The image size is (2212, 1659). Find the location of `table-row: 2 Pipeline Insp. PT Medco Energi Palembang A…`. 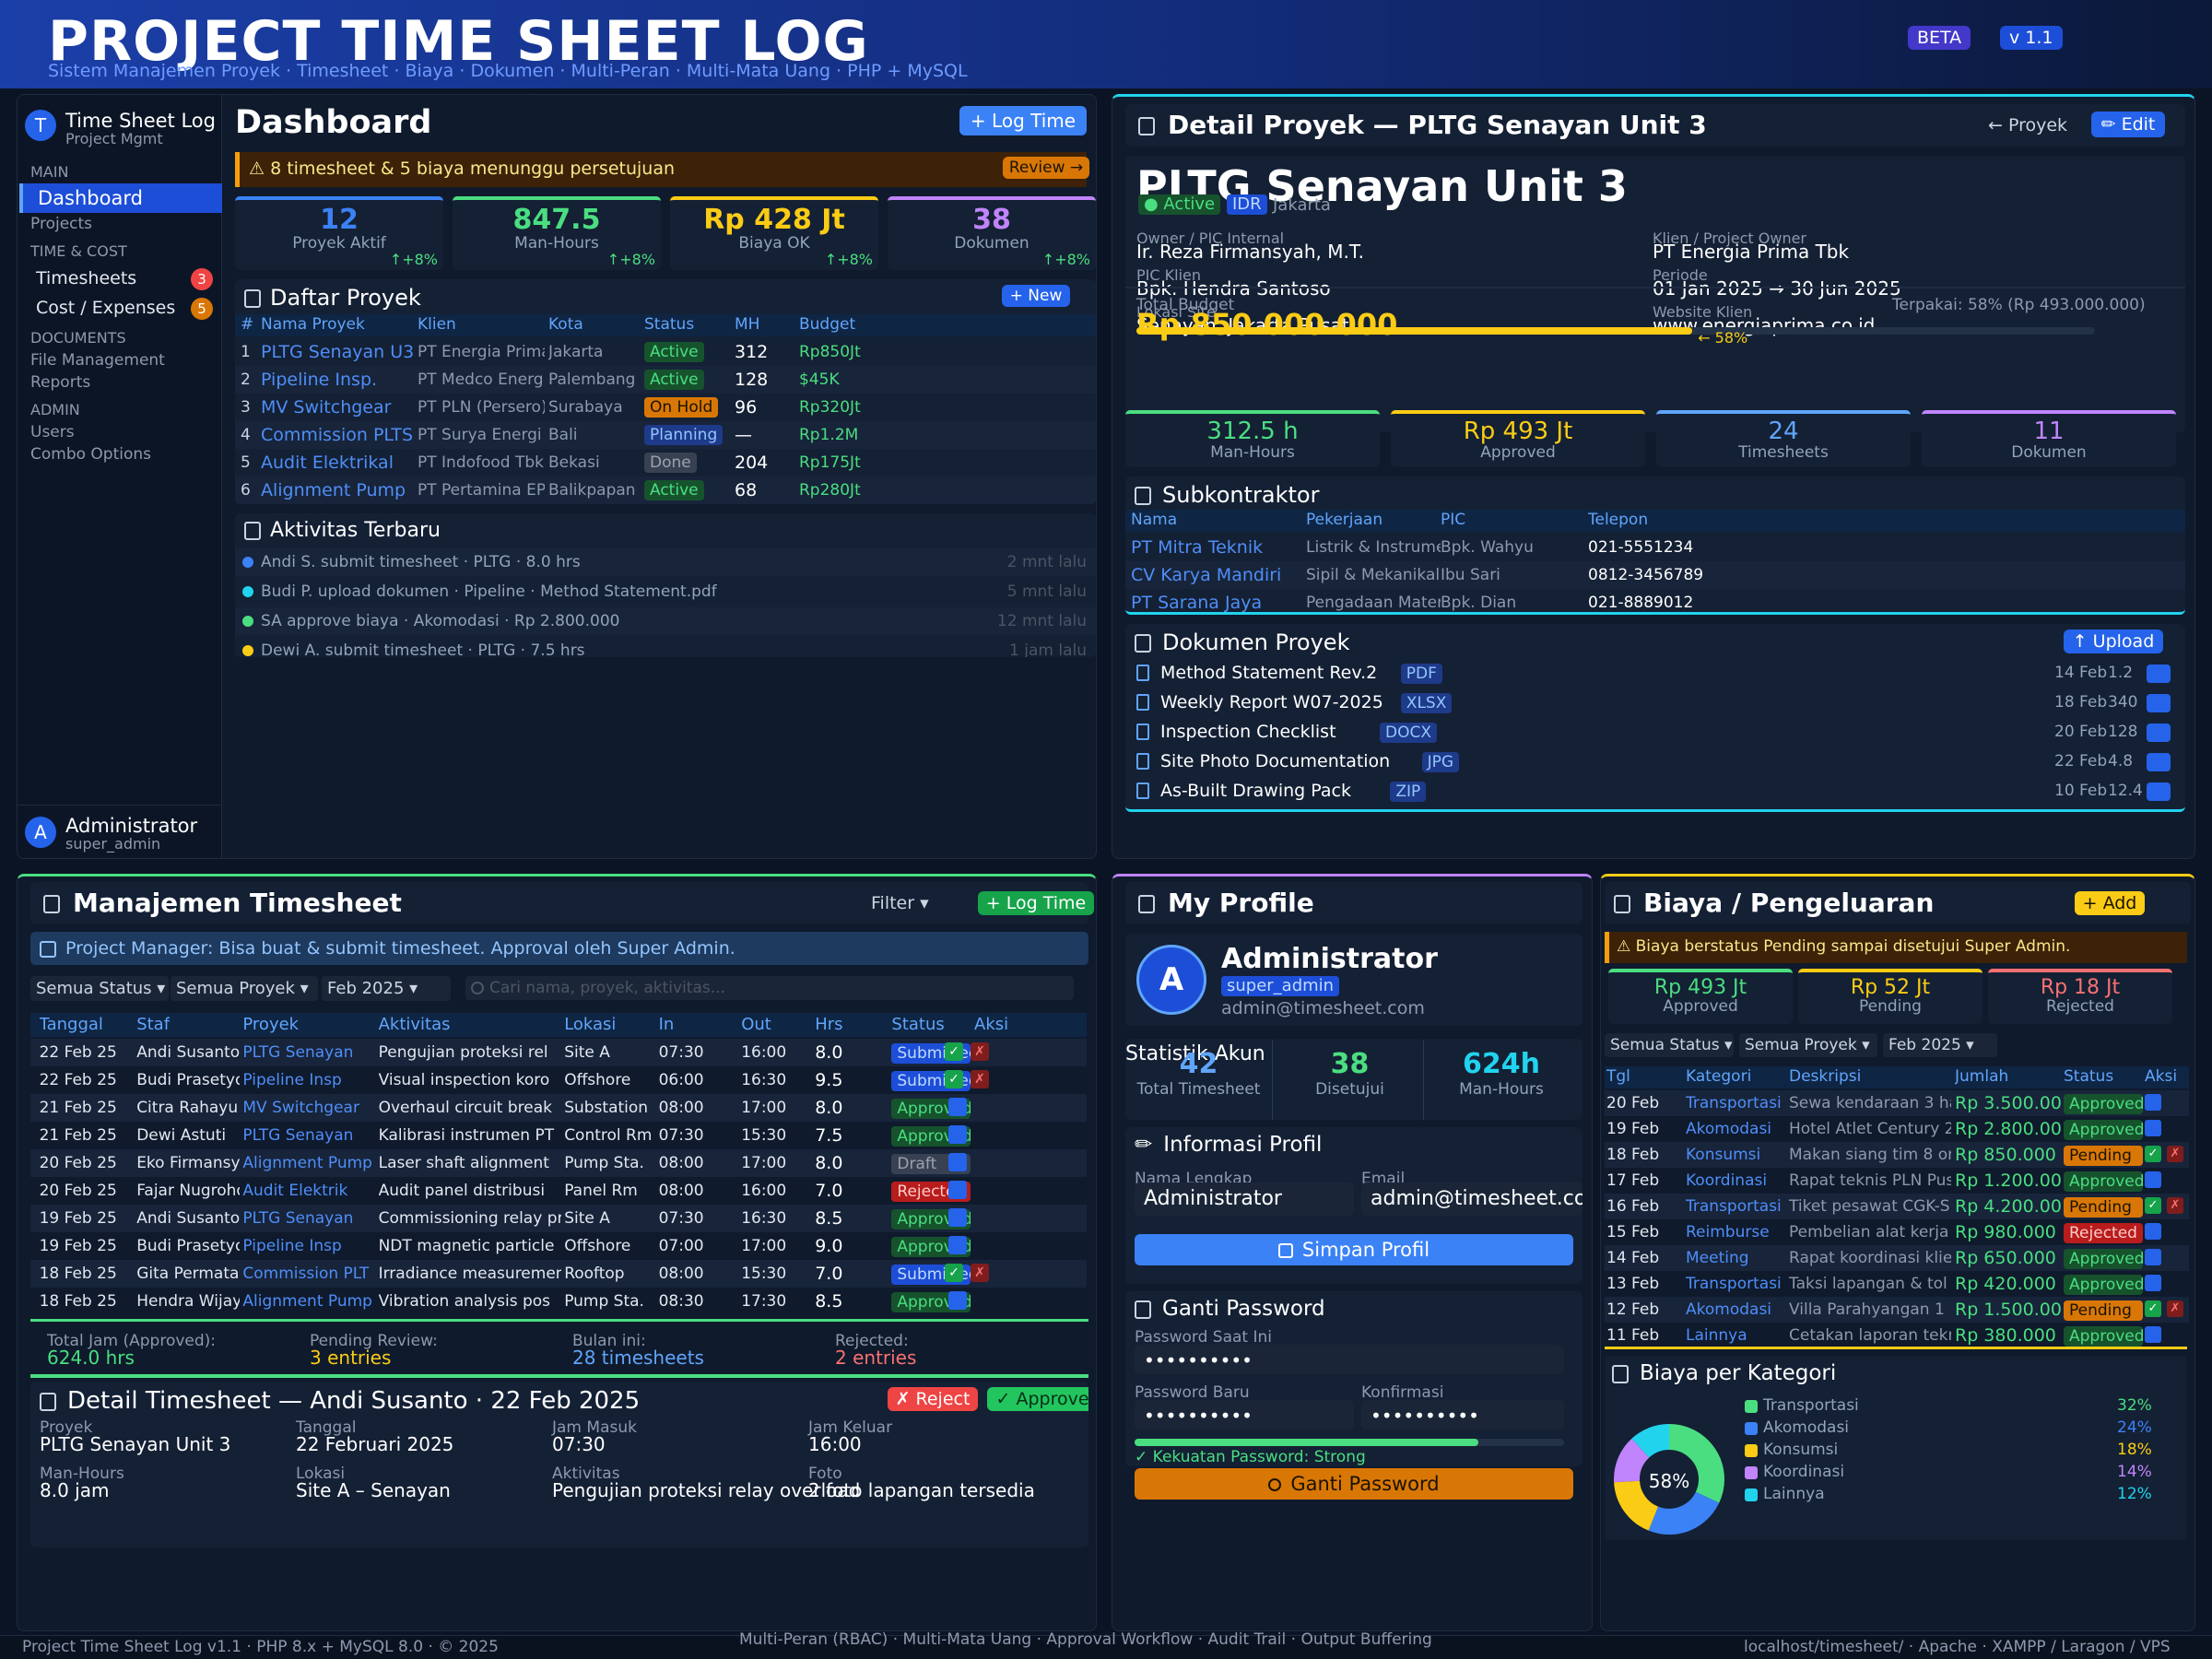

table-row: 2 Pipeline Insp. PT Medco Energi Palembang A… is located at coordinates (665, 380).